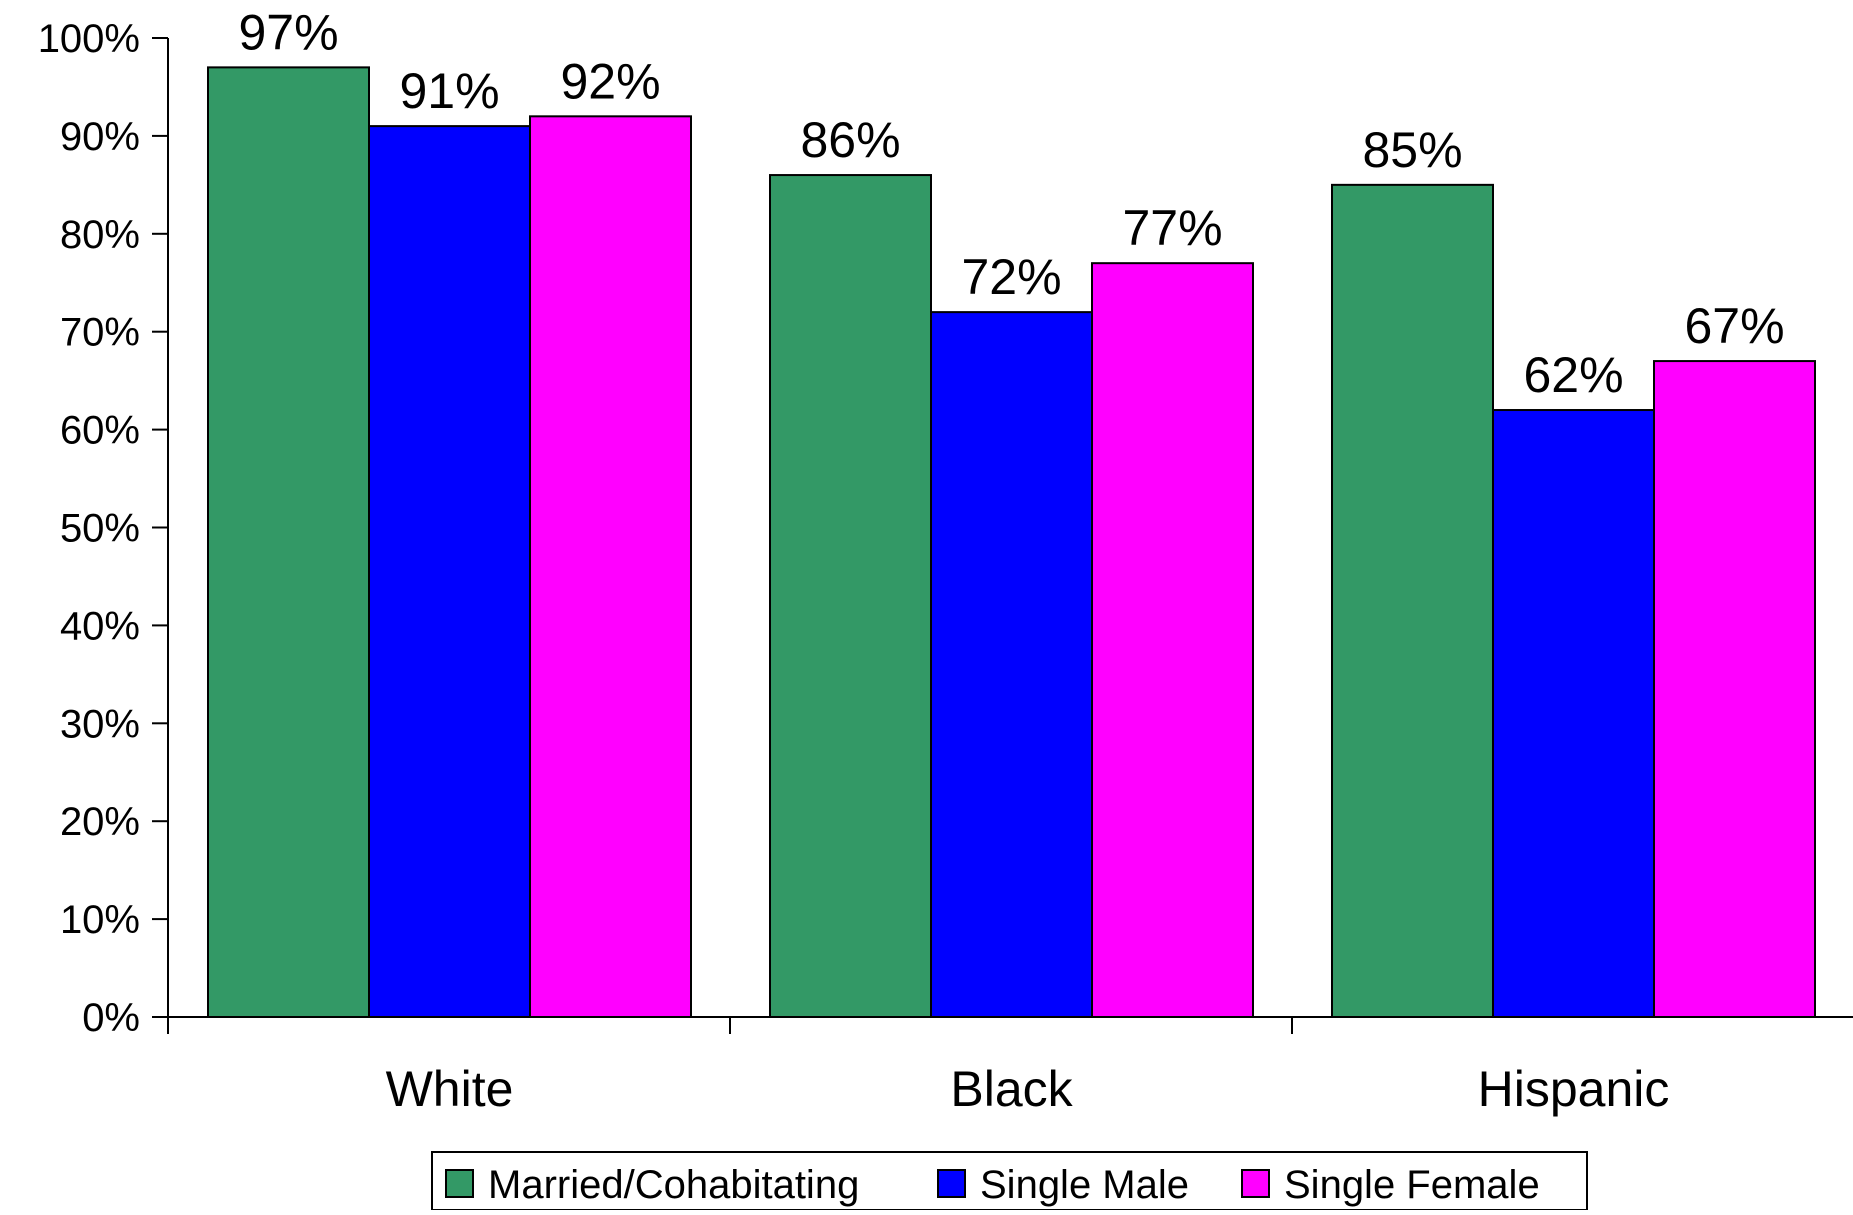 Image resolution: width=1853 pixels, height=1215 pixels. I want to click on y-tick-label: 70%, so click(100, 333).